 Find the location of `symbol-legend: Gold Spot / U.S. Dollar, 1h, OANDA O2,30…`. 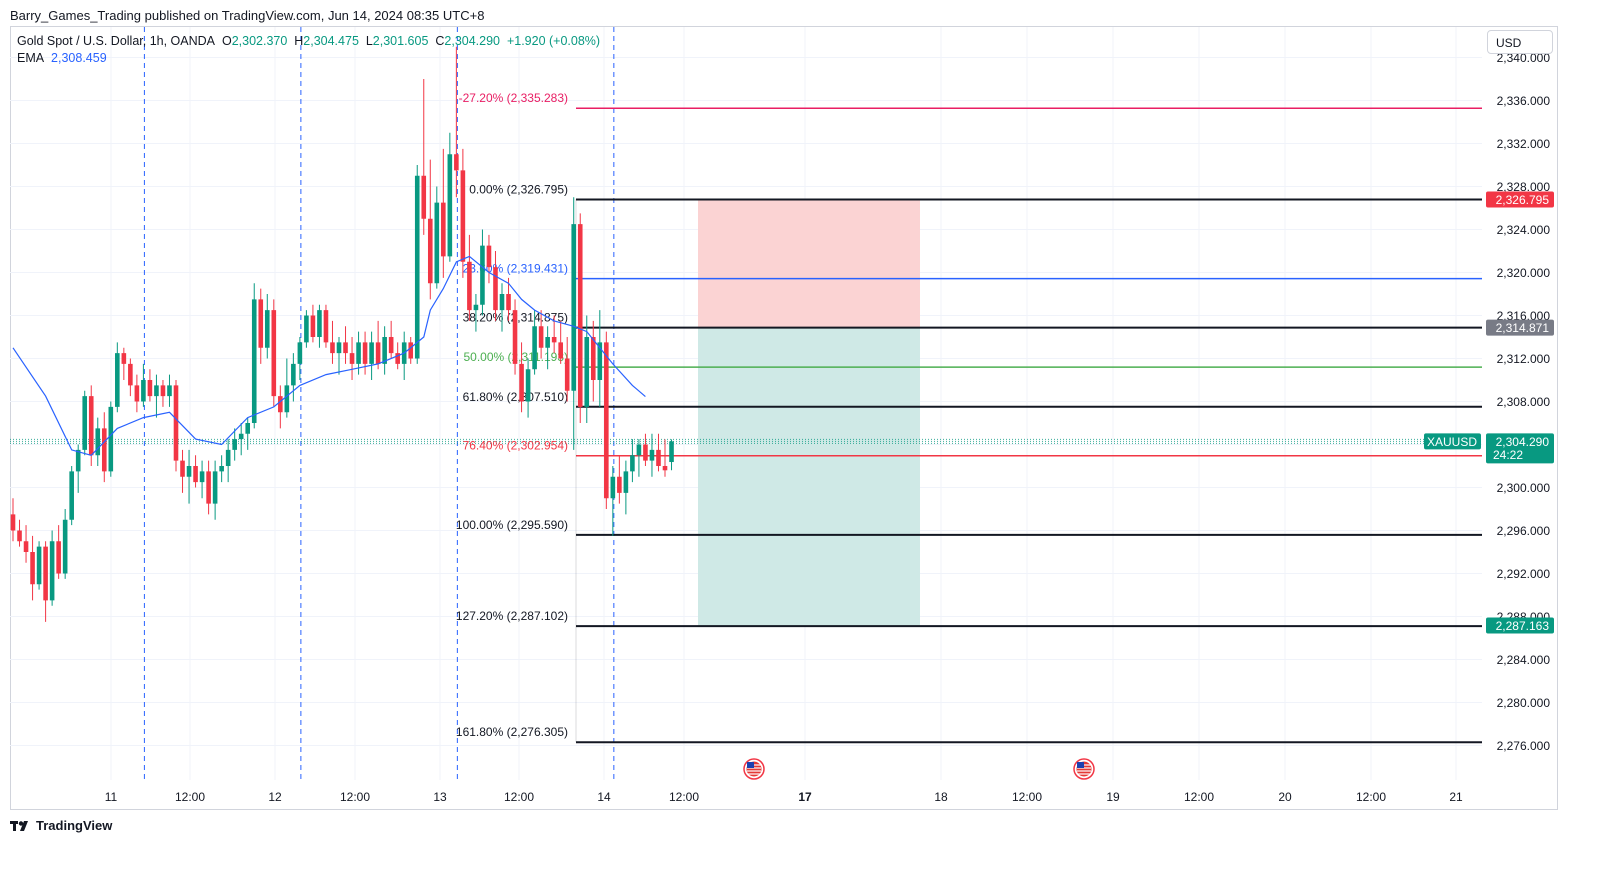

symbol-legend: Gold Spot / U.S. Dollar, 1h, OANDA O2,30… is located at coordinates (308, 41).